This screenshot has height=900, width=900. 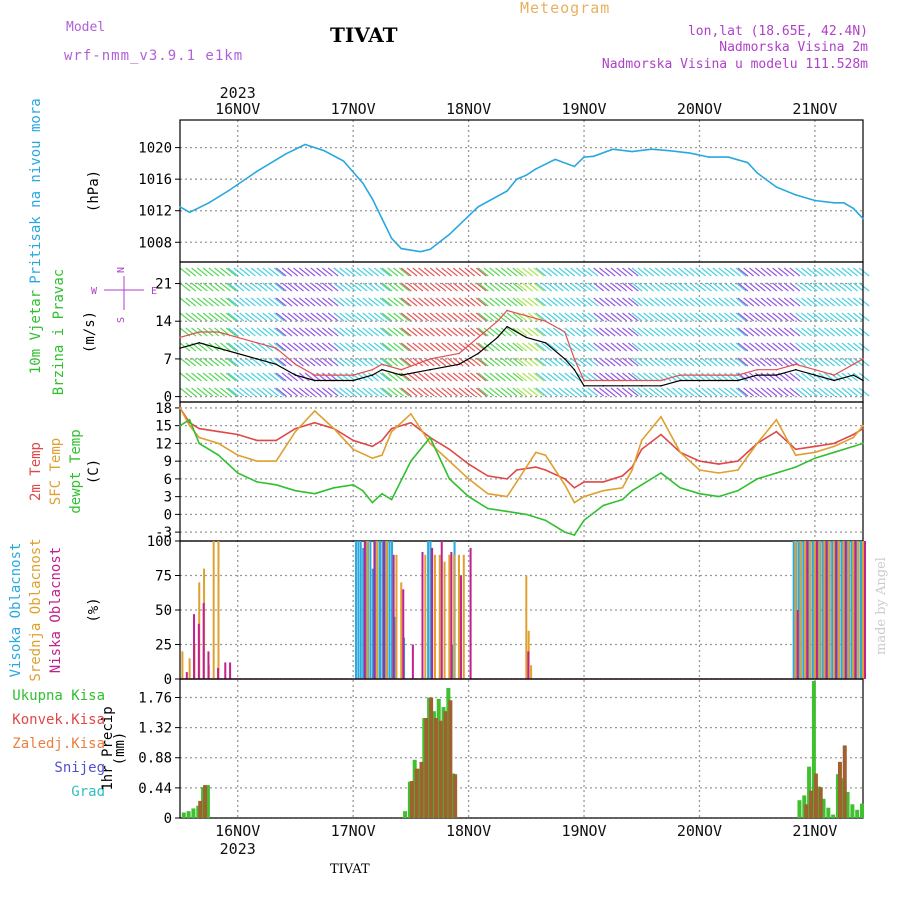 What do you see at coordinates (155, 759) in the screenshot?
I see `y-tick-label: 0.88` at bounding box center [155, 759].